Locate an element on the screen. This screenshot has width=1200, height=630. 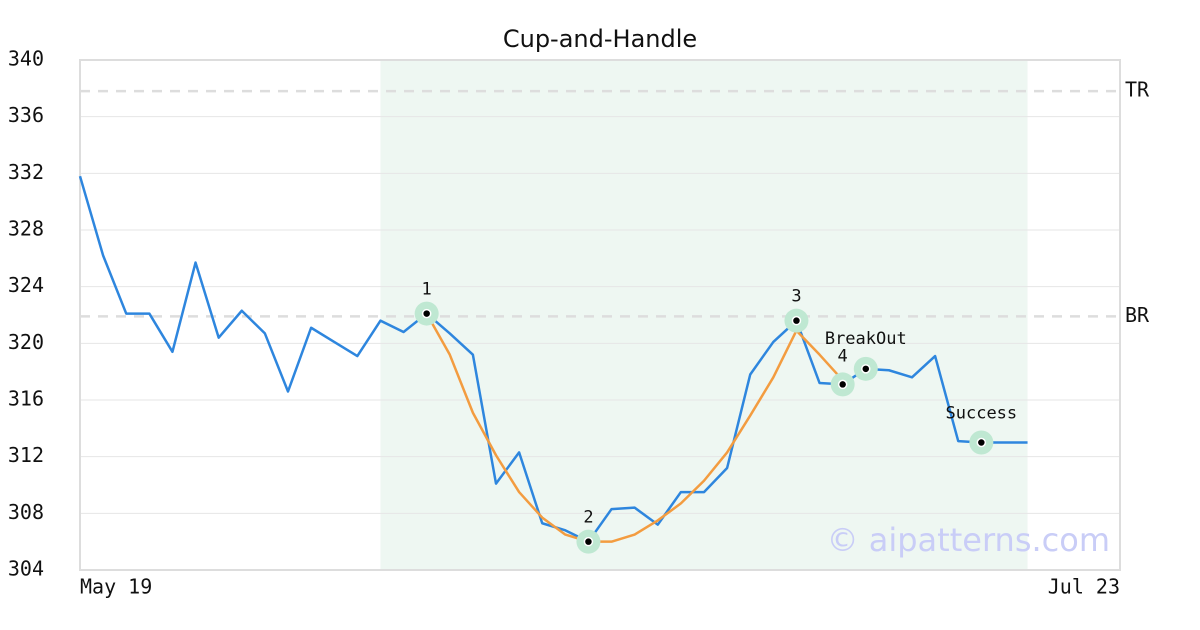
point-label: 1 is located at coordinates (427, 290).